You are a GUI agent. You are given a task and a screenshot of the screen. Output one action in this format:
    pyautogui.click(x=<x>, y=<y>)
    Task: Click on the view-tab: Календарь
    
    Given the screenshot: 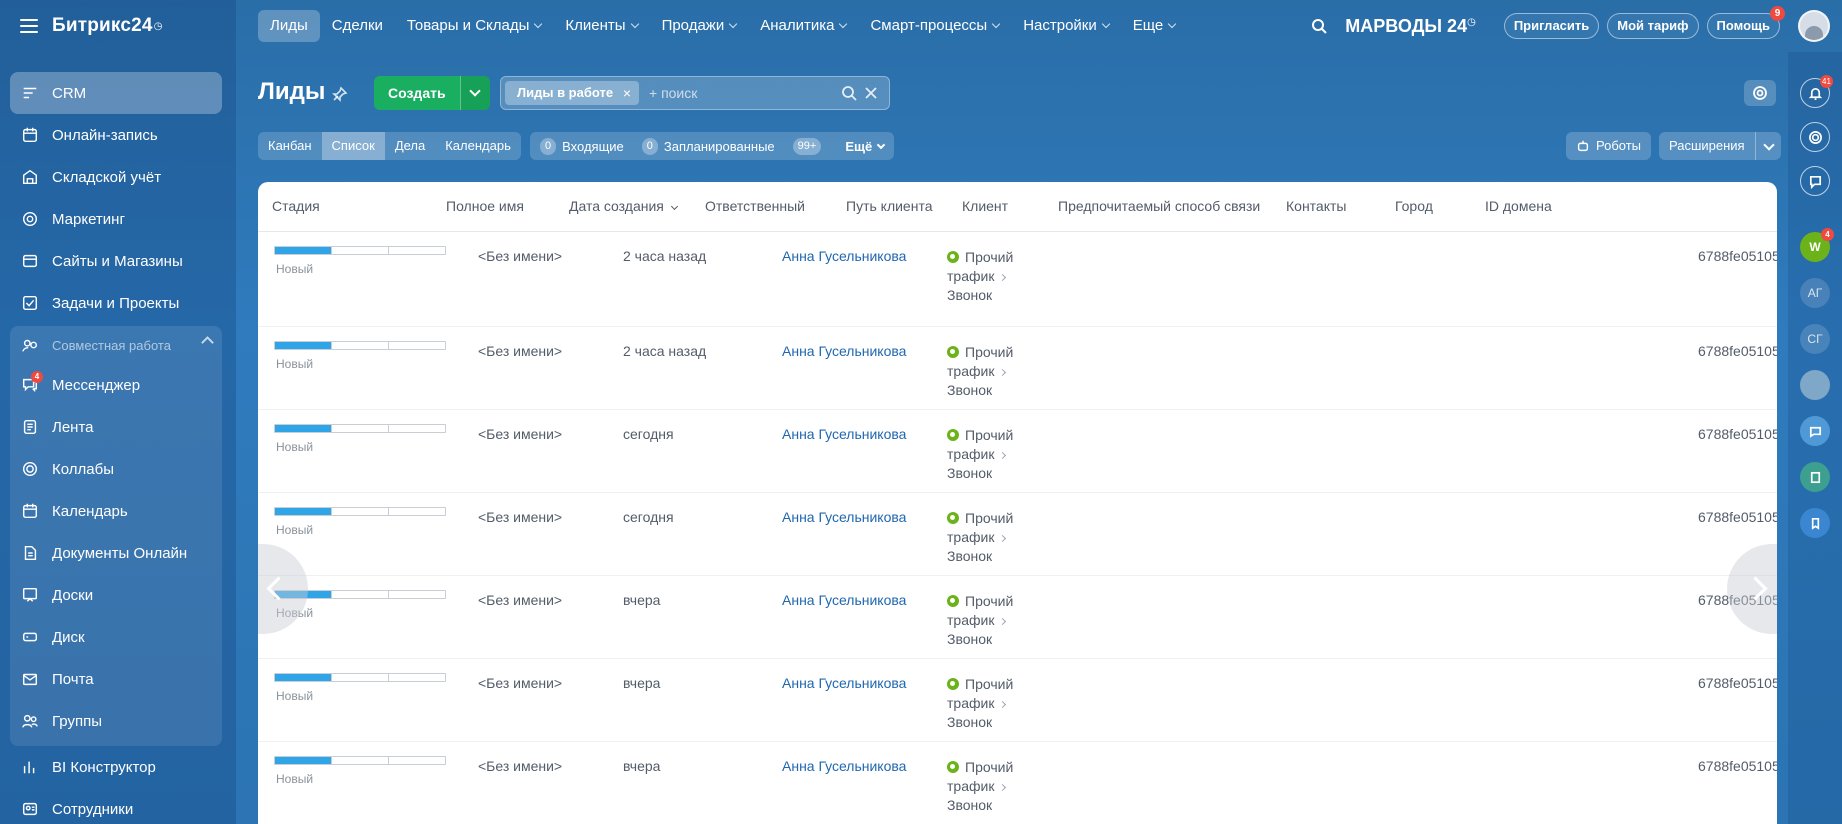 What is the action you would take?
    pyautogui.click(x=478, y=145)
    